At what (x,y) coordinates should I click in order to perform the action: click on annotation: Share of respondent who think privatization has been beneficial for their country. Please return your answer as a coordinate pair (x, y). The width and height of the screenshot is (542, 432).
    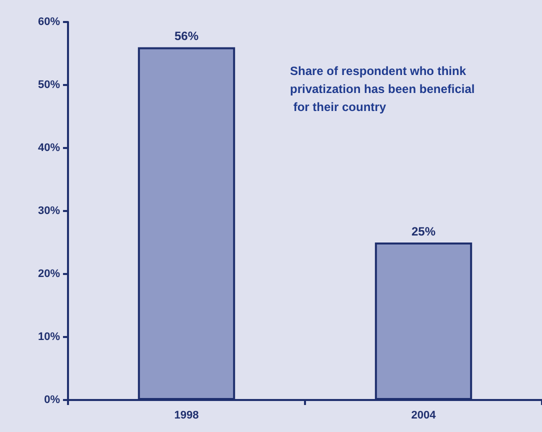
    Looking at the image, I should click on (382, 89).